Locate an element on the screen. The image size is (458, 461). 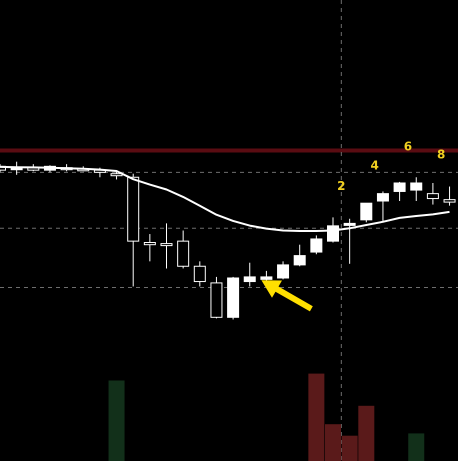
volume-bars is located at coordinates (266, 417).